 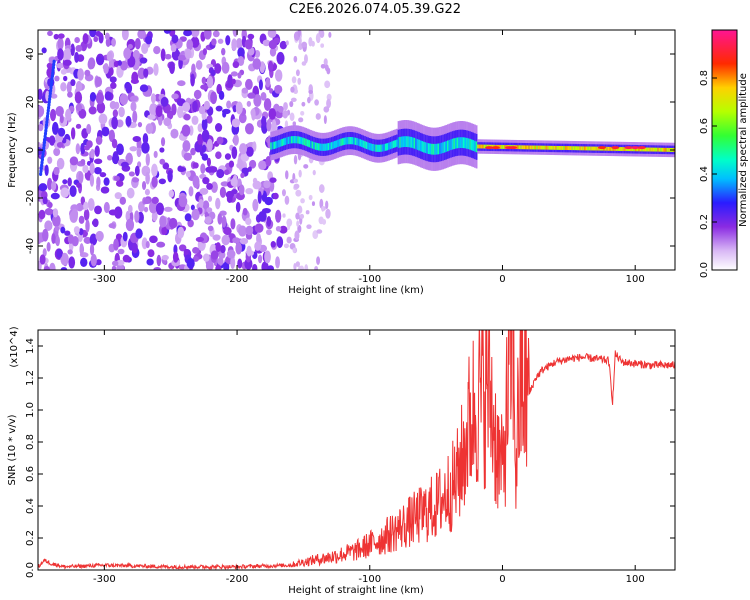 What do you see at coordinates (14, 346) in the screenshot?
I see `snr-y-scale-label: (x10^4)` at bounding box center [14, 346].